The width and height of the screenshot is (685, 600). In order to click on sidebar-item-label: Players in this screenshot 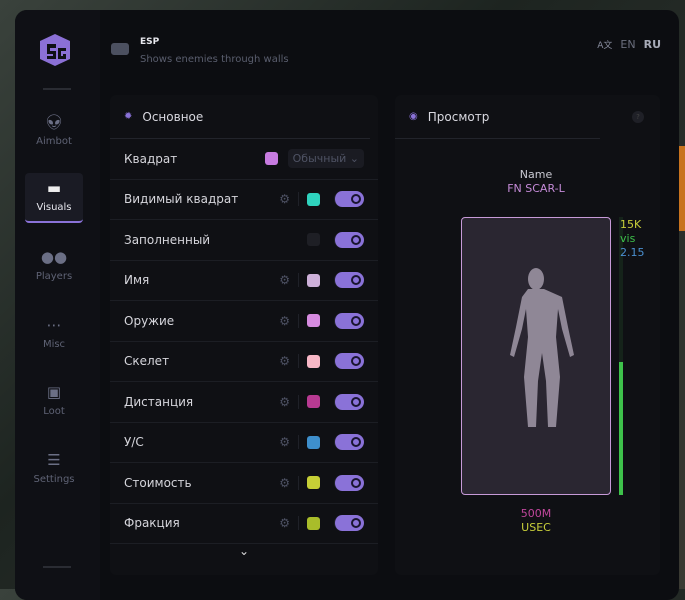, I will do `click(54, 276)`.